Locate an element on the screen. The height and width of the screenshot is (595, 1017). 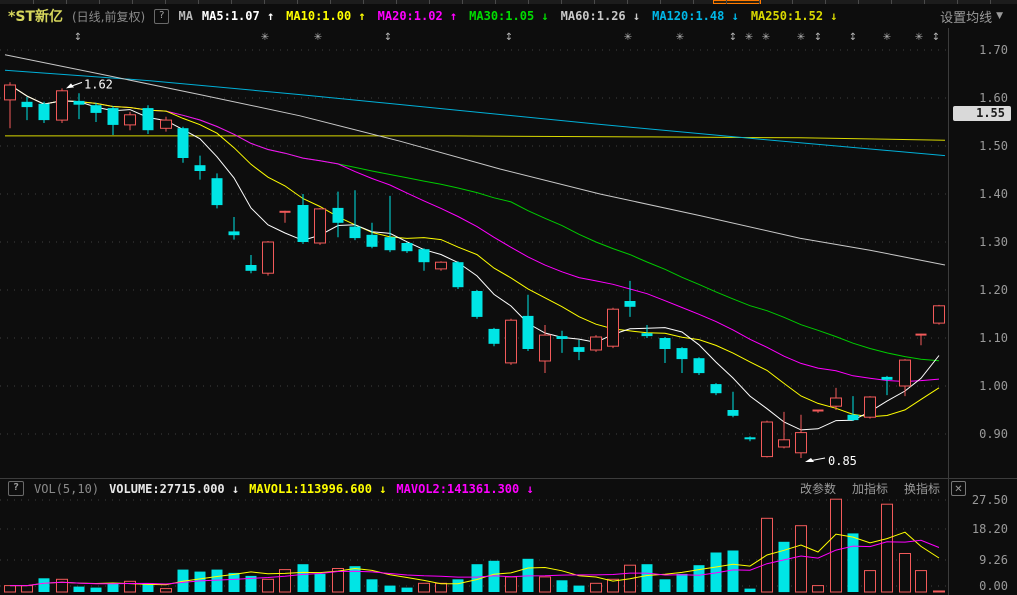
mavol1-value: MAVOL1:113996.600 ↓ is located at coordinates (318, 488).